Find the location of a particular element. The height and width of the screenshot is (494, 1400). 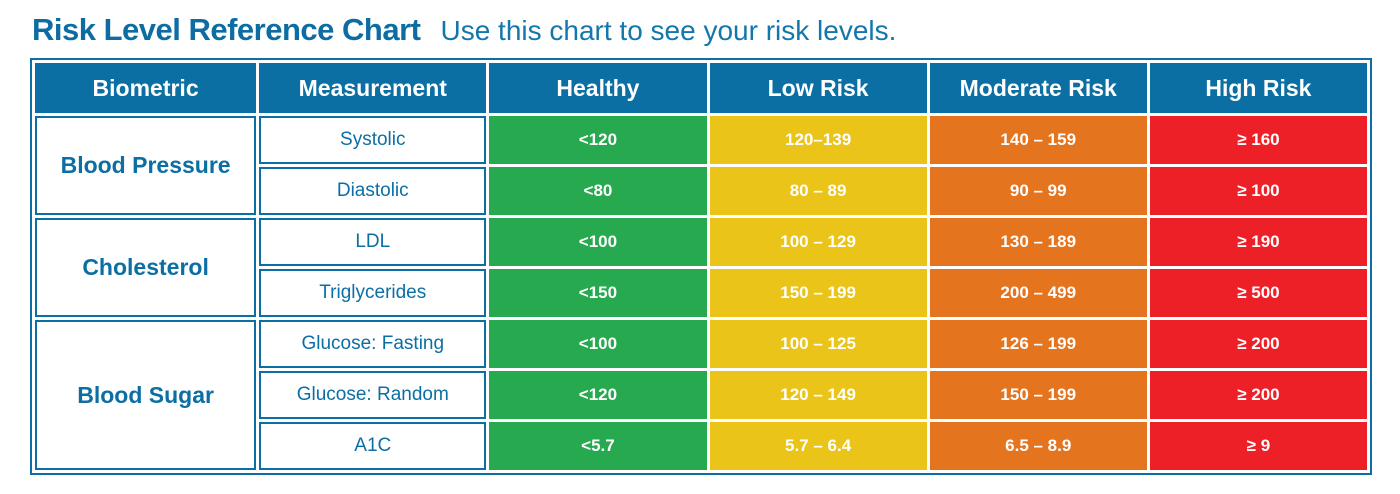

value-moderate-risk: 130 – 189 is located at coordinates (1038, 242).